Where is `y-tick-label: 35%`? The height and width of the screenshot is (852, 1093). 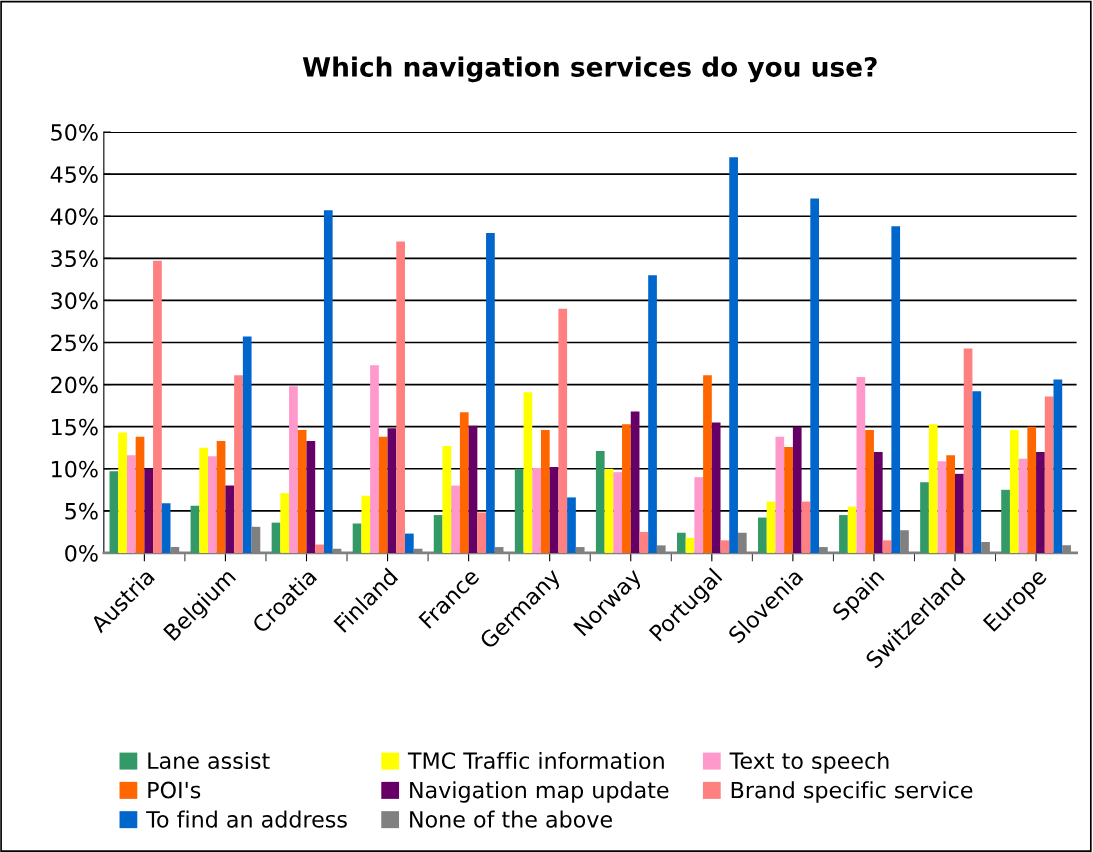 y-tick-label: 35% is located at coordinates (74, 259).